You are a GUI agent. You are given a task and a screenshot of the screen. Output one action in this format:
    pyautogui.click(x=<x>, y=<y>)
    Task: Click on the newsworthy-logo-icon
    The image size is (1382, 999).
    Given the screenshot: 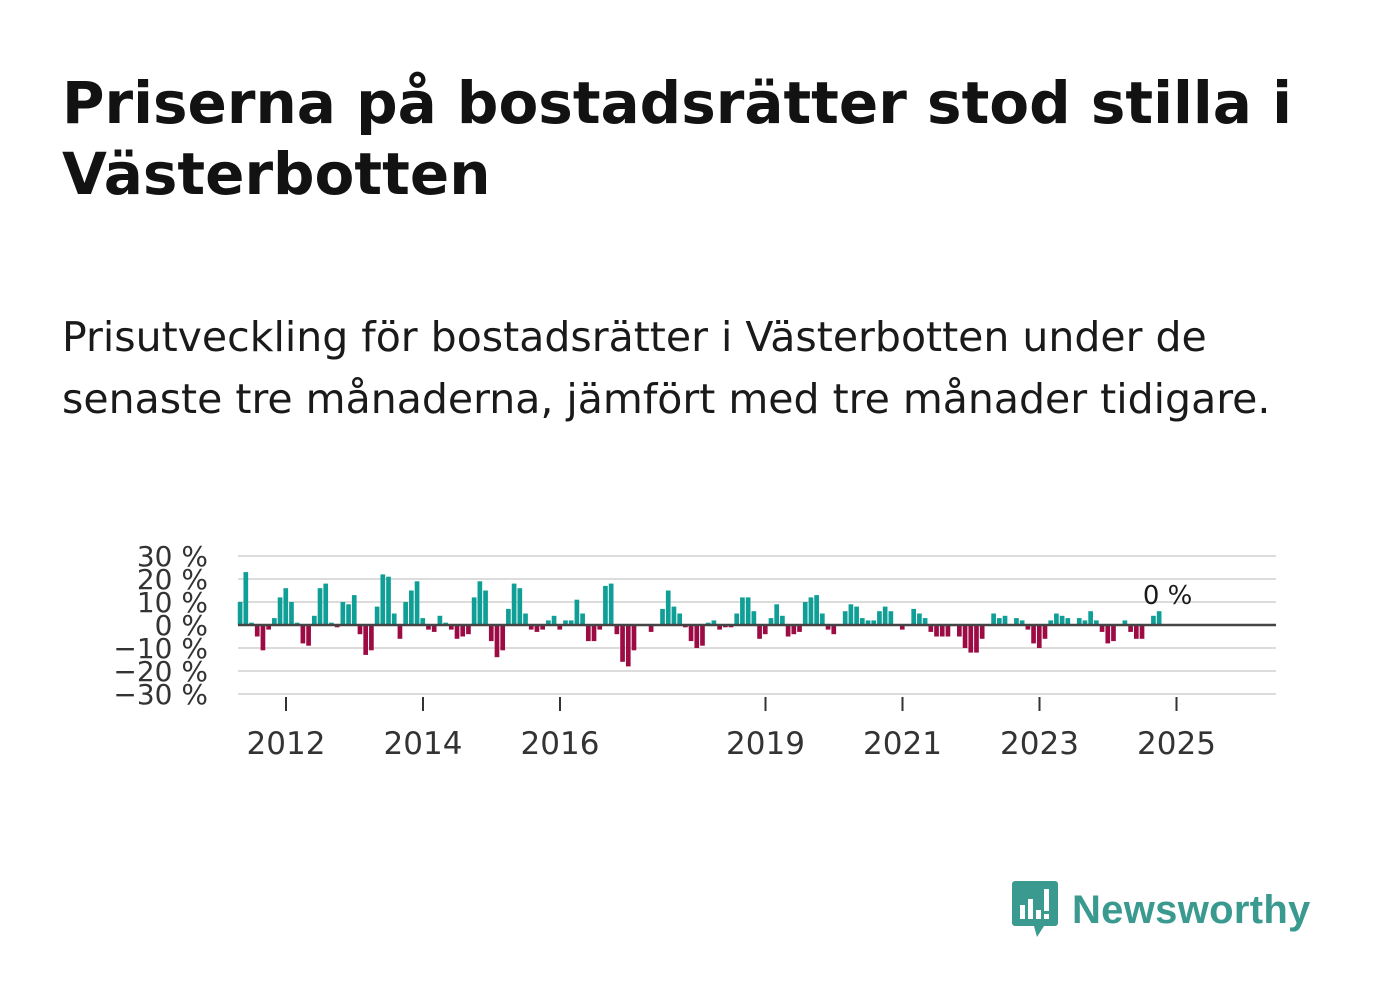 What is the action you would take?
    pyautogui.click(x=1035, y=909)
    